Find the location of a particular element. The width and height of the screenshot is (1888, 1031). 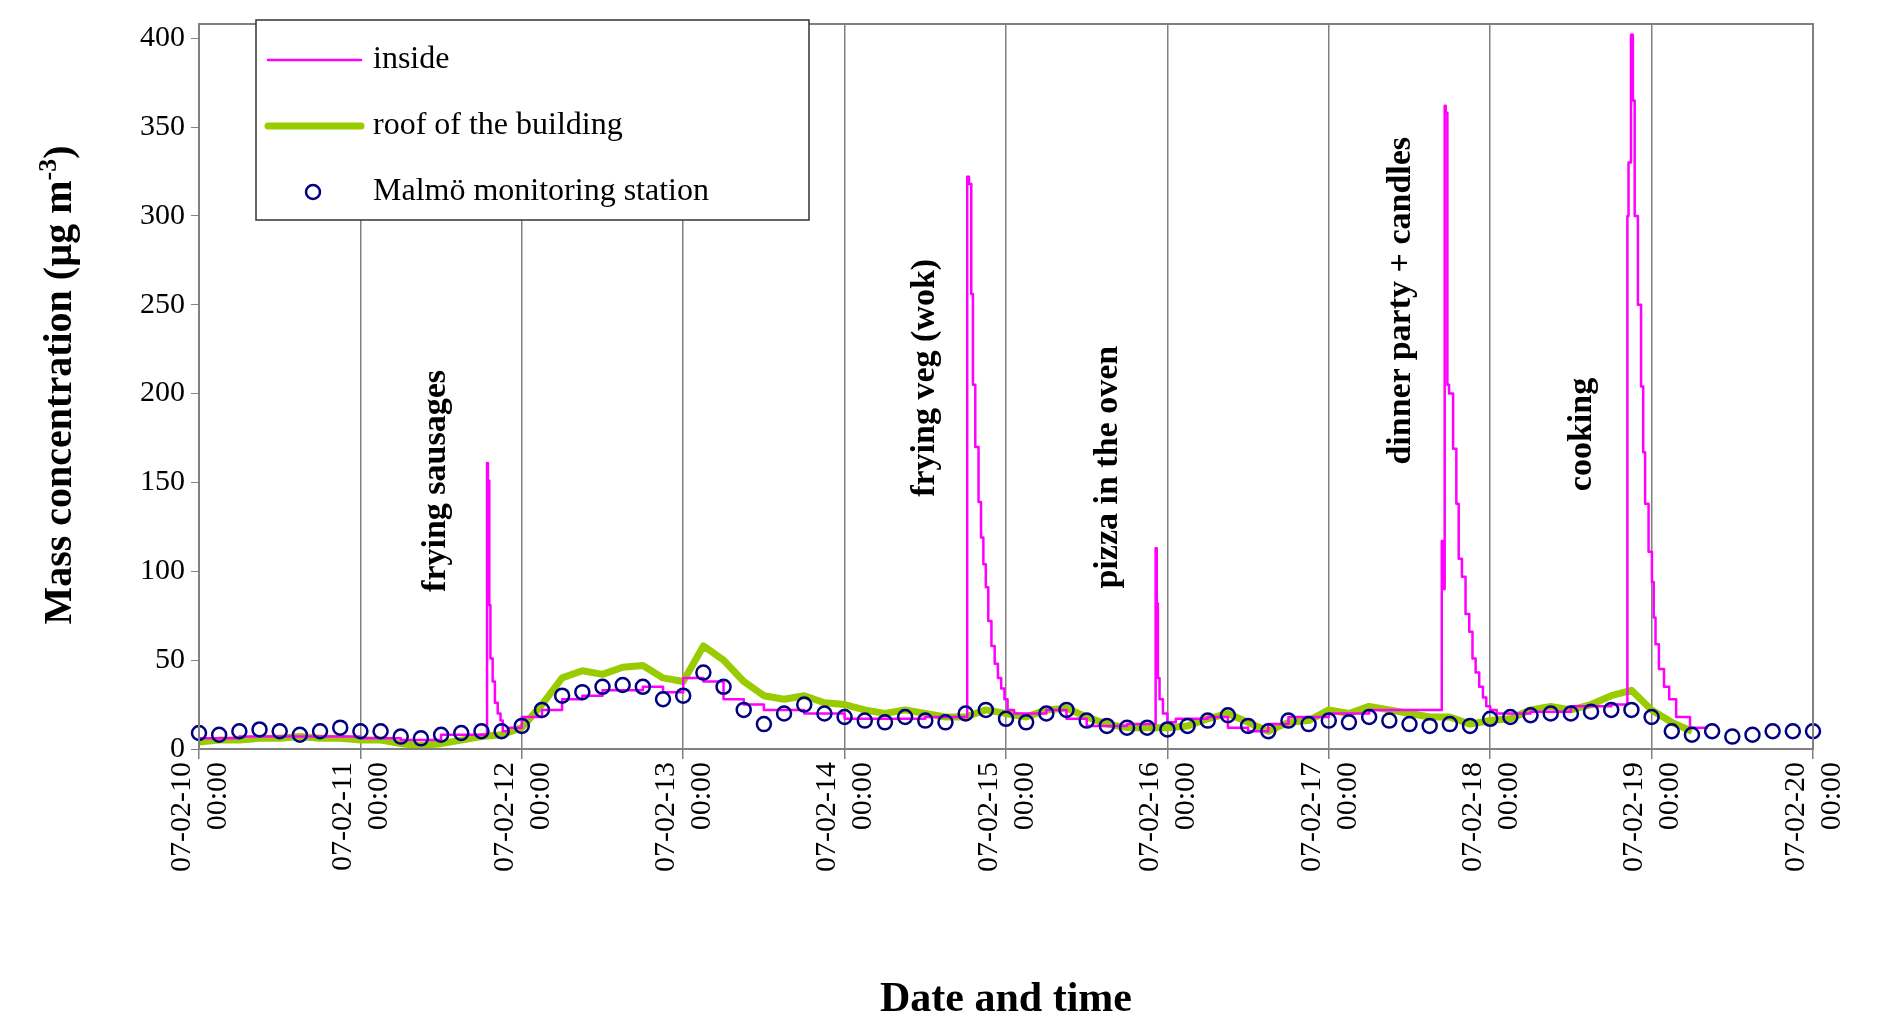

x-tick-label: 07-02-11 00:00 is located at coordinates (359, 816).